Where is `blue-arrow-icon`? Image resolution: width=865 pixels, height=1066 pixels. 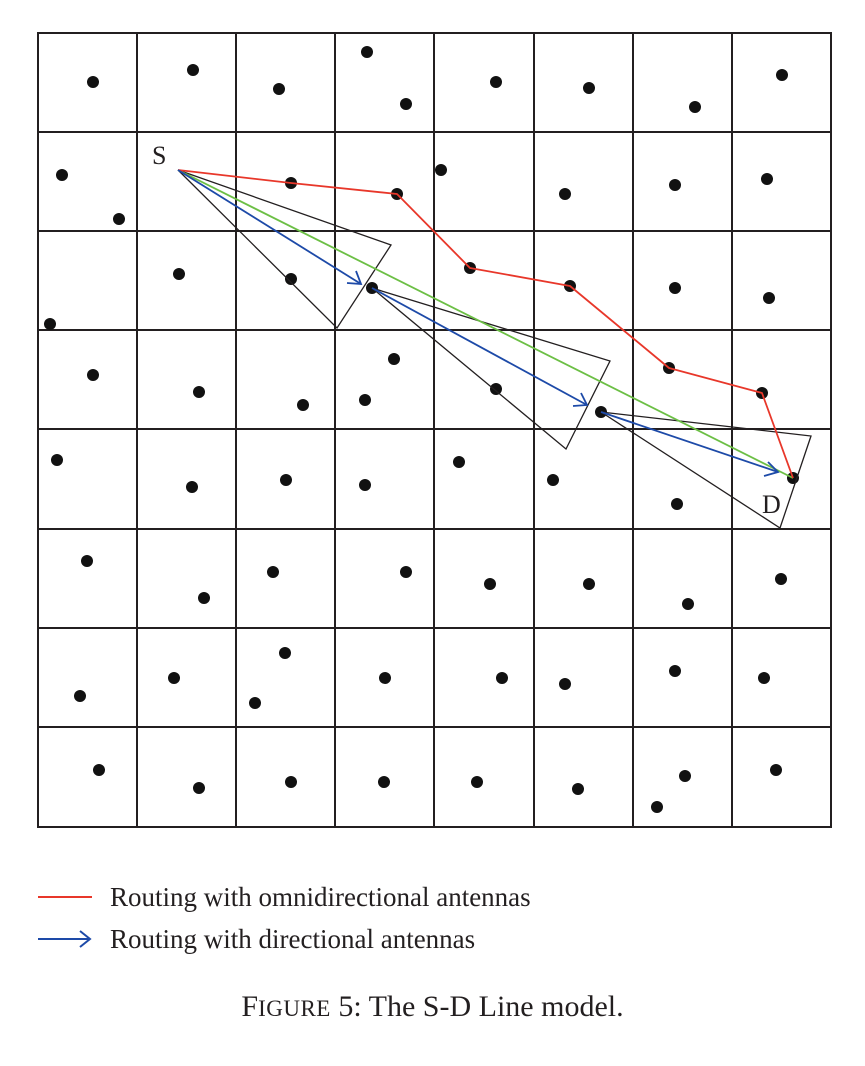
blue-arrow-icon is located at coordinates (65, 939).